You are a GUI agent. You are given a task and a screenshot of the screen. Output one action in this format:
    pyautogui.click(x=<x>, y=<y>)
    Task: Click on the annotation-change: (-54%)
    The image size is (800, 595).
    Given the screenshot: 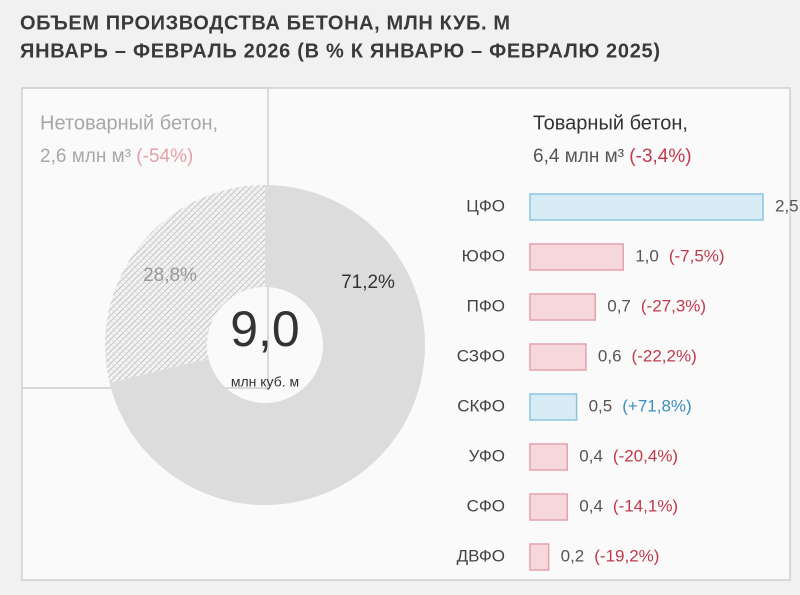 What is the action you would take?
    pyautogui.click(x=164, y=156)
    